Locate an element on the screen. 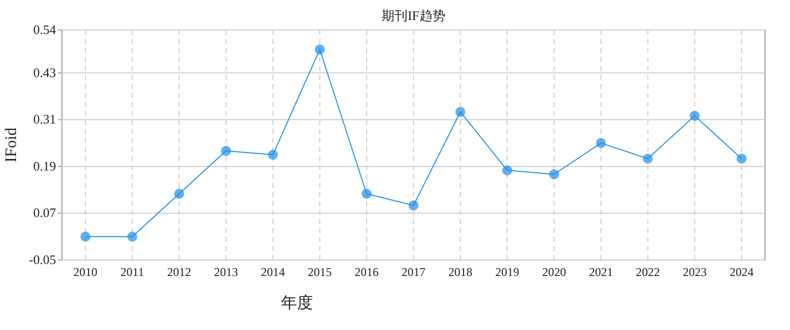 The height and width of the screenshot is (330, 790). x-tick-label: 2014 is located at coordinates (272, 272).